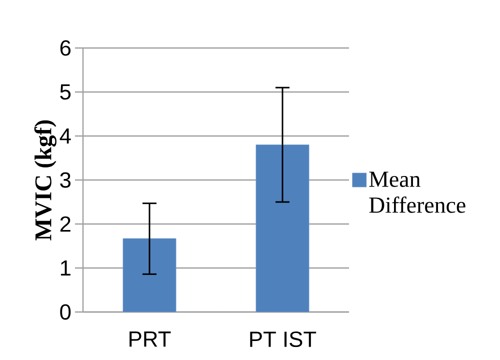  What do you see at coordinates (45, 180) in the screenshot?
I see `y-axis-title: MVIC (kgf)` at bounding box center [45, 180].